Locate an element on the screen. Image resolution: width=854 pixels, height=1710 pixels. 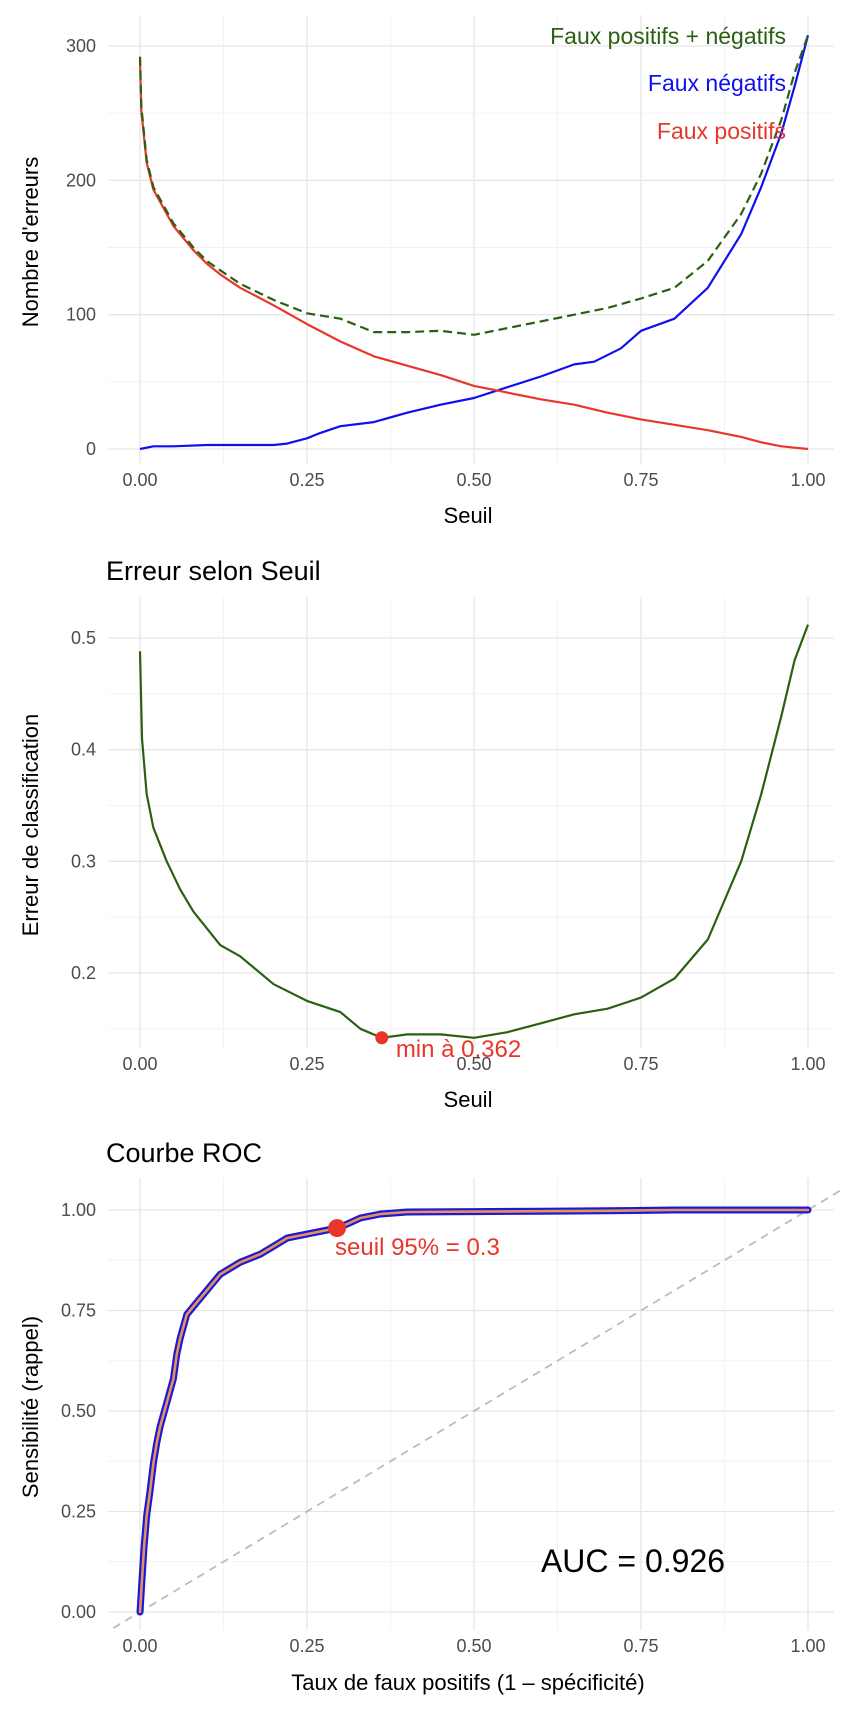
y-tick-label: 0.2 is located at coordinates (83, 973).